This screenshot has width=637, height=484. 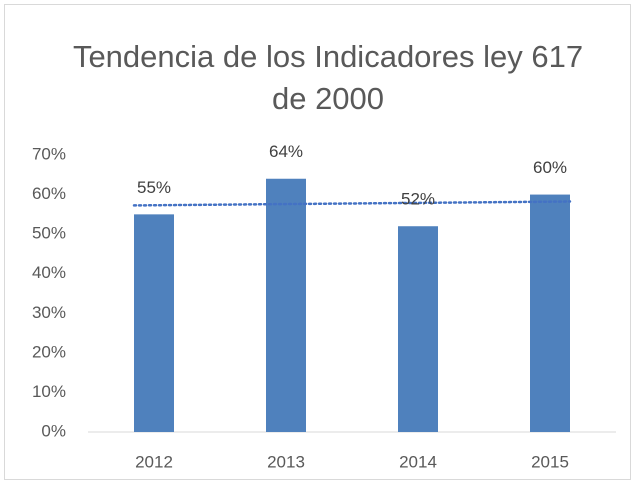 I want to click on y-tick-label: 70%, so click(x=49, y=153).